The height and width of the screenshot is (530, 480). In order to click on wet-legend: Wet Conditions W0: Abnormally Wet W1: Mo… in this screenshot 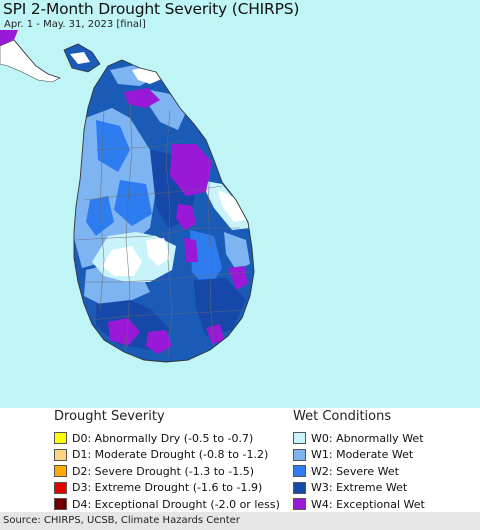, I will do `click(359, 460)`.